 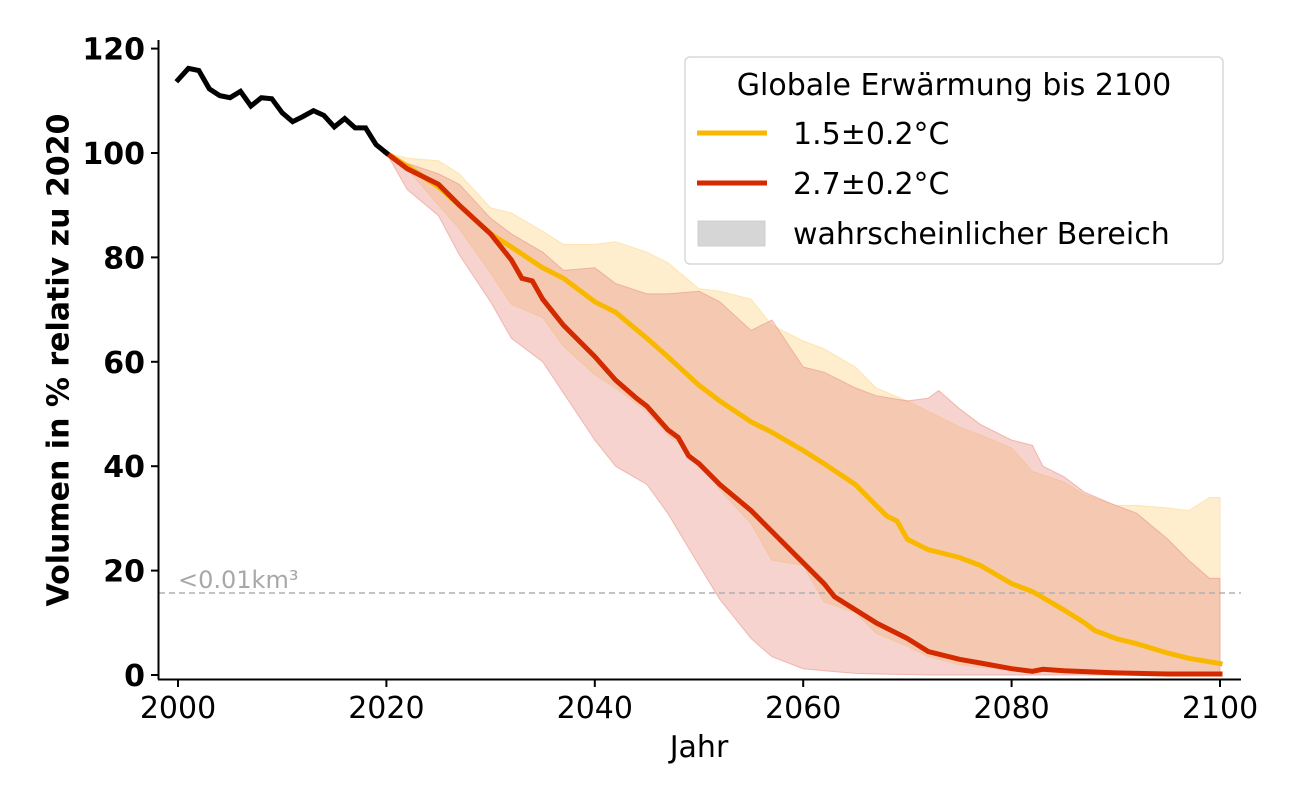 What do you see at coordinates (113, 50) in the screenshot?
I see `y-tick-label: 120` at bounding box center [113, 50].